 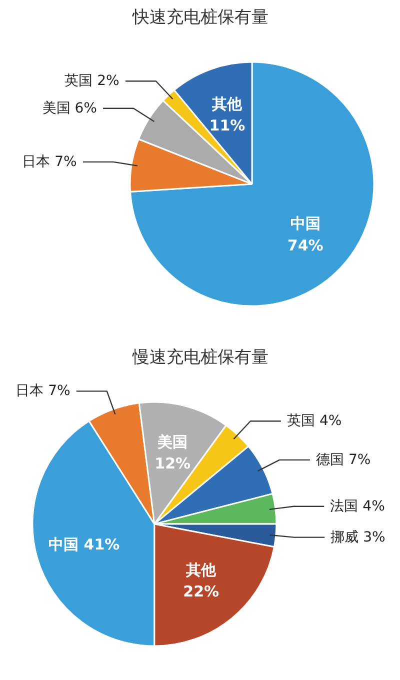 What do you see at coordinates (92, 81) in the screenshot?
I see `slice-label: 英国 2%` at bounding box center [92, 81].